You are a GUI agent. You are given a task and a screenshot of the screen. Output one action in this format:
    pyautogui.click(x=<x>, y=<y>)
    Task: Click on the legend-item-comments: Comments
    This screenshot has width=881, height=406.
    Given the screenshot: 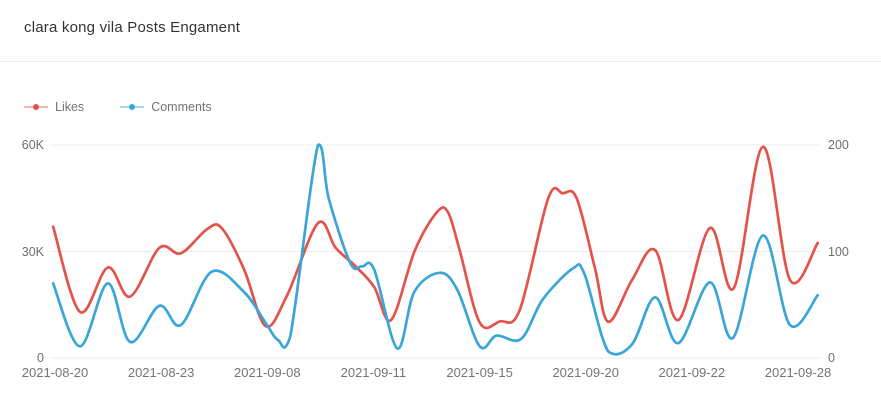 What is the action you would take?
    pyautogui.click(x=166, y=107)
    